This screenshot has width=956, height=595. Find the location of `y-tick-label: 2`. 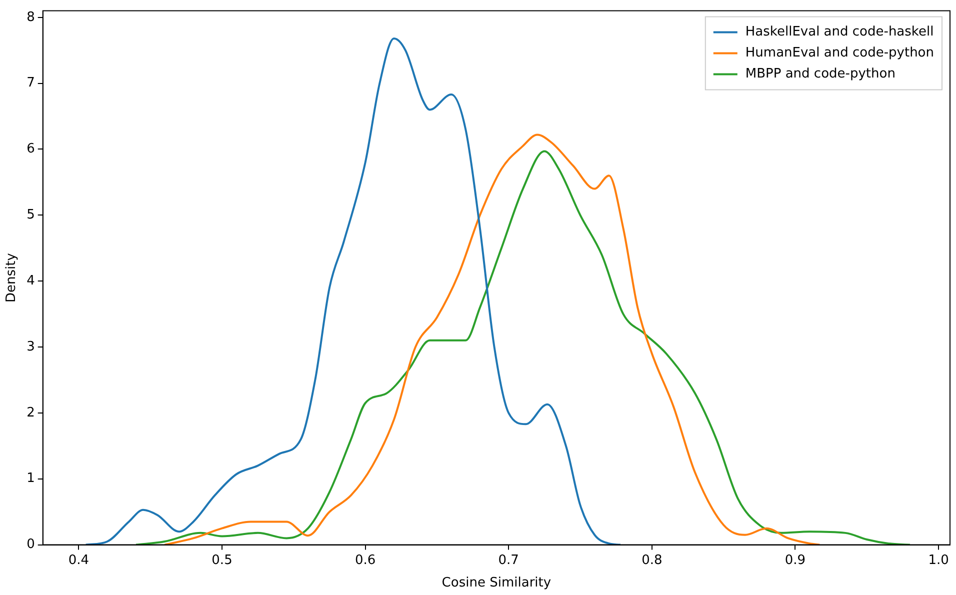

y-tick-label: 2 is located at coordinates (30, 412).